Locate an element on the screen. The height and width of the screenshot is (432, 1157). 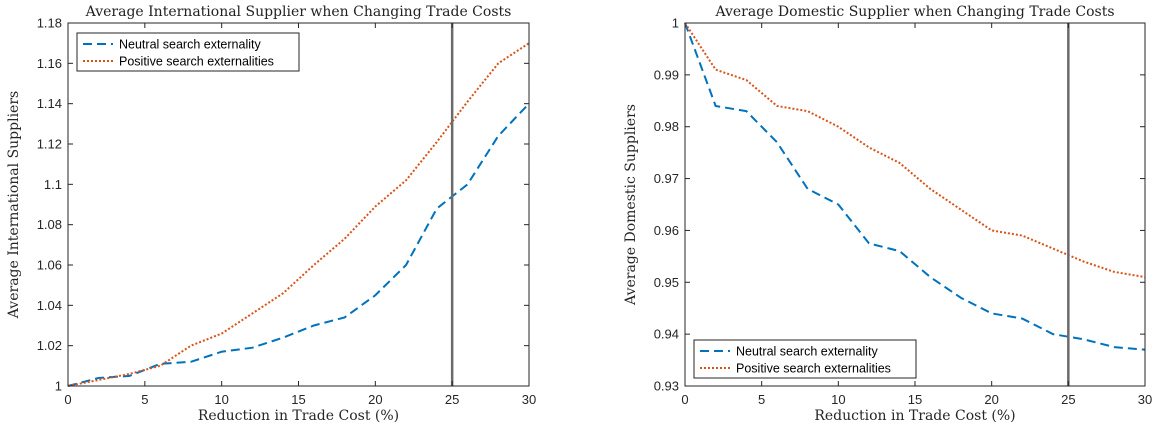
y-tick-label: 1.08 is located at coordinates (49, 224).